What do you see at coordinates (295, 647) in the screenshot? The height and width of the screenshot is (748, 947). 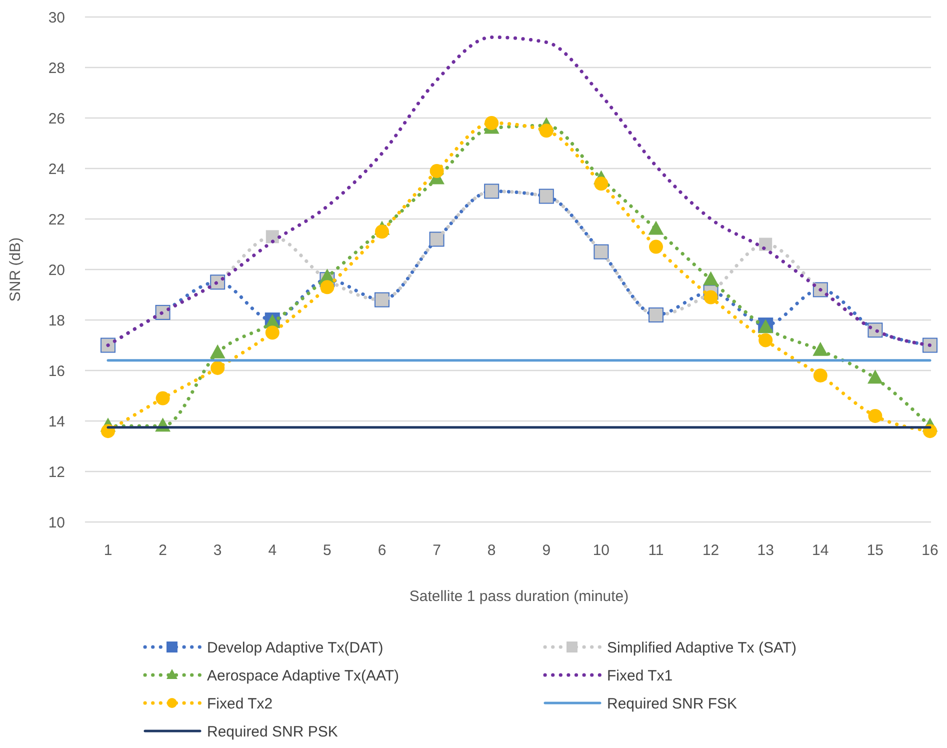 I see `legend-label: Develop Adaptive Tx(DAT)` at bounding box center [295, 647].